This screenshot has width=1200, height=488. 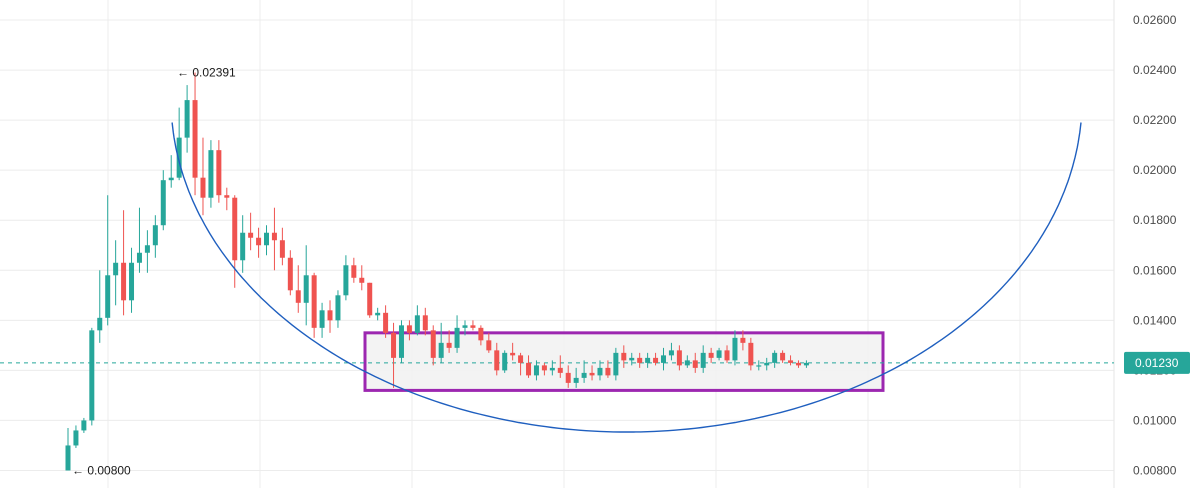 I want to click on y-tick-label: 0.00800, so click(x=1155, y=470).